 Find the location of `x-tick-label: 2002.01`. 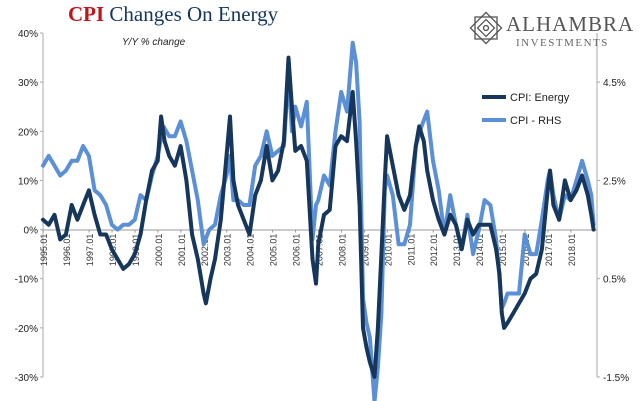

x-tick-label: 2002.01 is located at coordinates (205, 250).